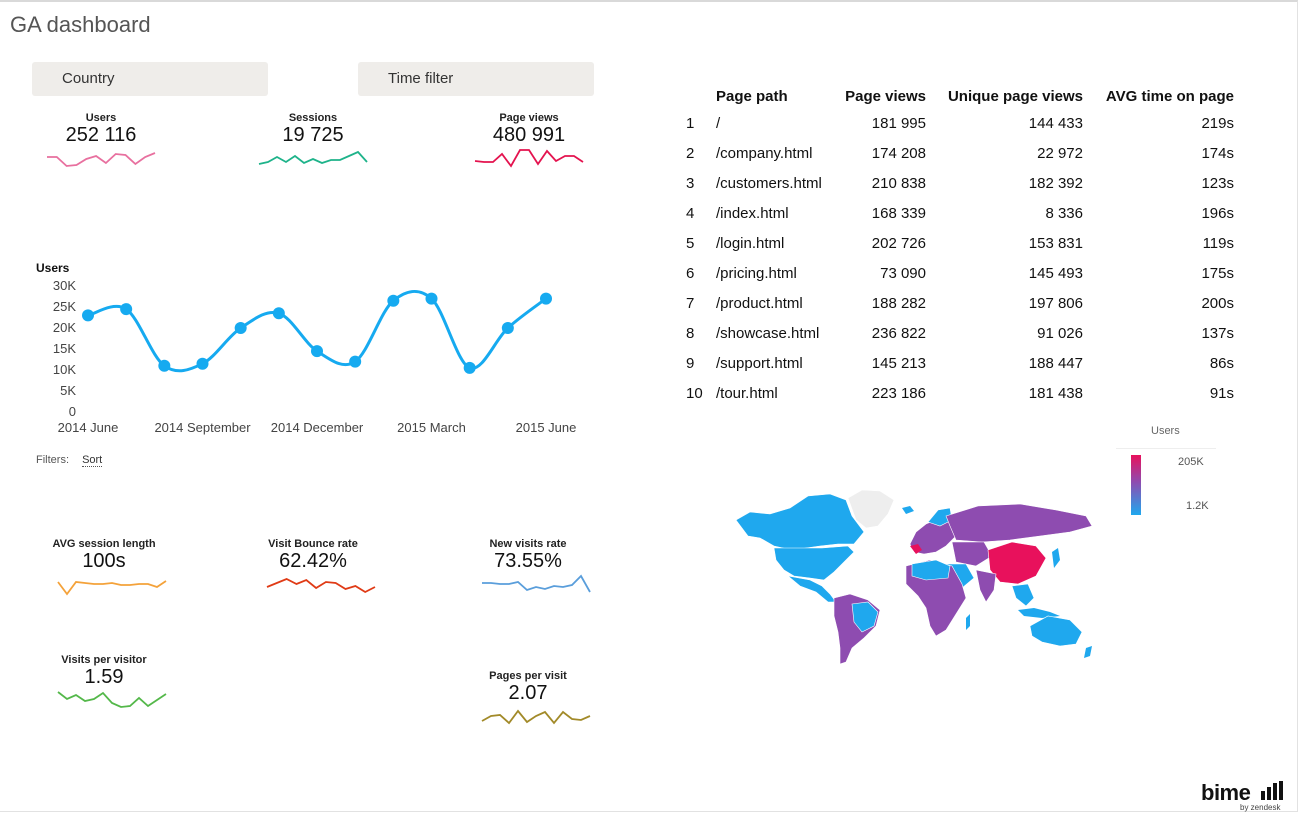  I want to click on map-region-greenland, so click(871, 509).